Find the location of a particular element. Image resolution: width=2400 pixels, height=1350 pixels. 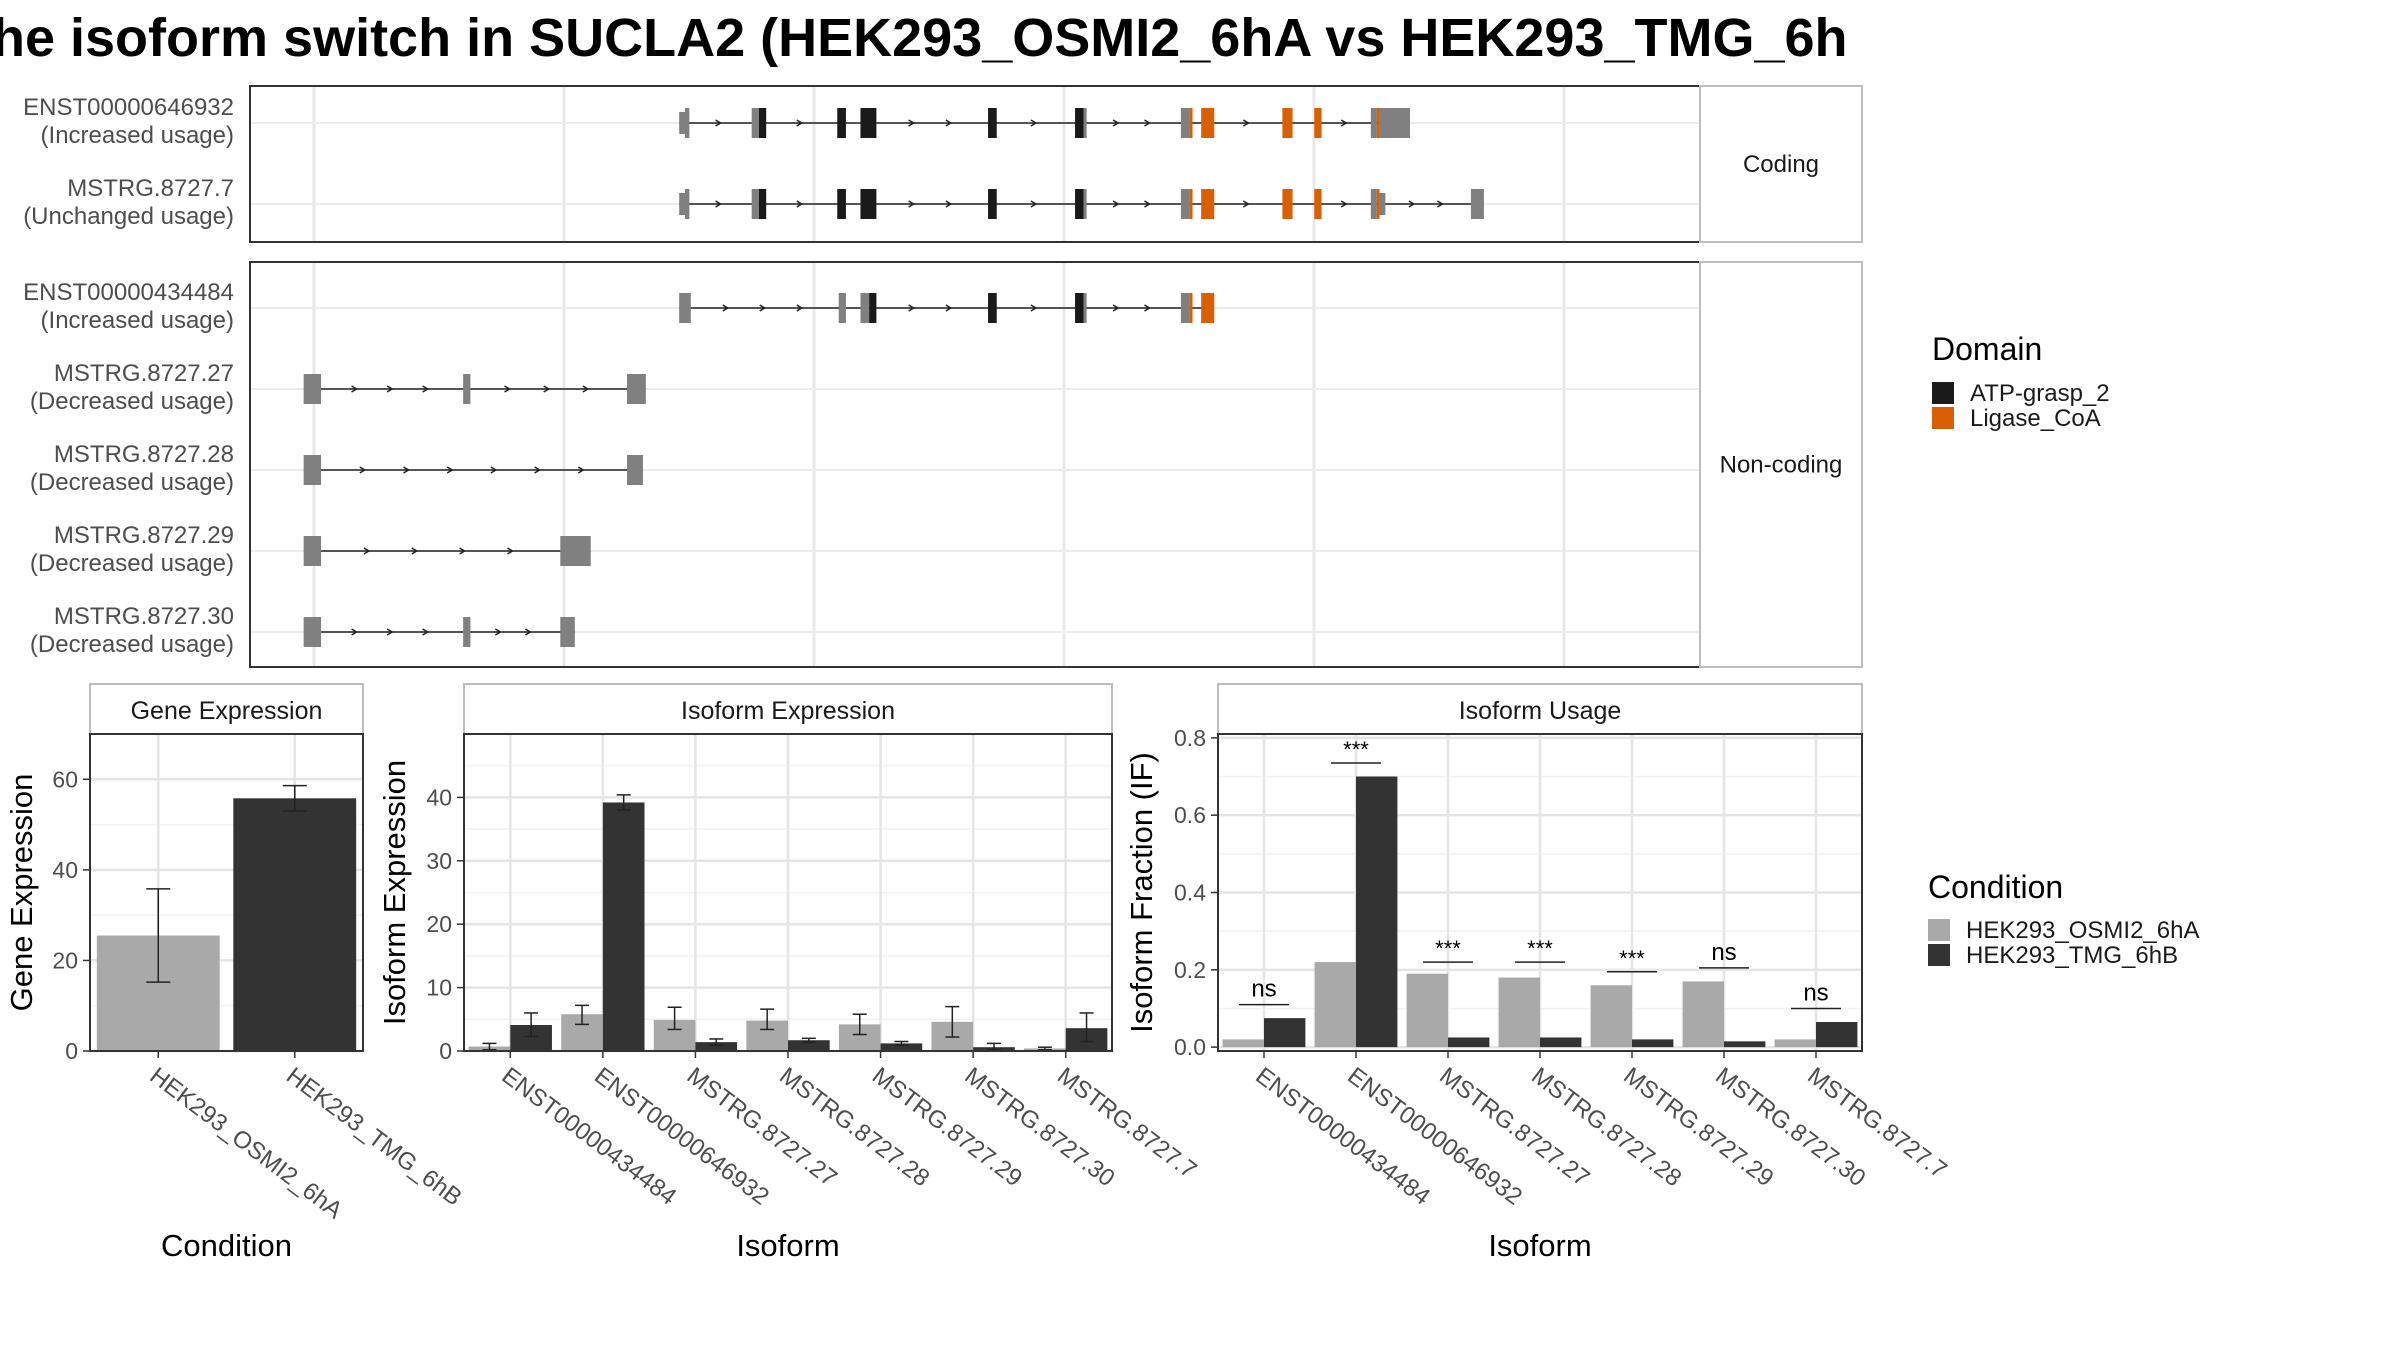

x-tick-label: MSTRG.8727.28 is located at coordinates (1606, 1127).